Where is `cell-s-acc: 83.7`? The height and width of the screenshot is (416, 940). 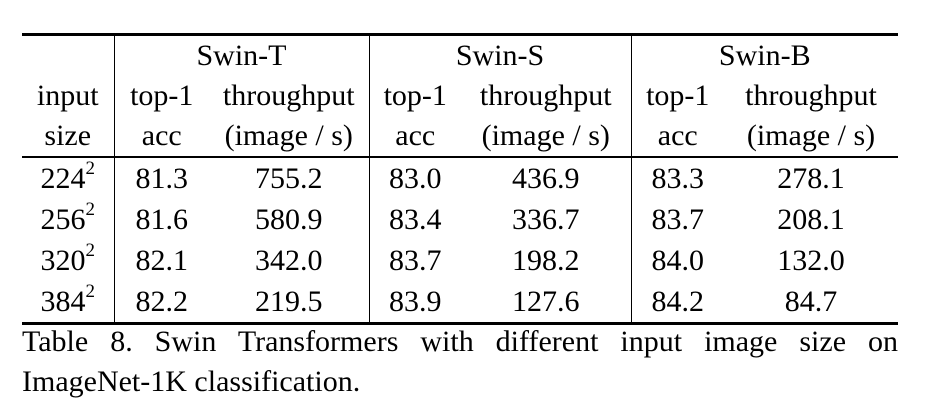 cell-s-acc: 83.7 is located at coordinates (414, 260).